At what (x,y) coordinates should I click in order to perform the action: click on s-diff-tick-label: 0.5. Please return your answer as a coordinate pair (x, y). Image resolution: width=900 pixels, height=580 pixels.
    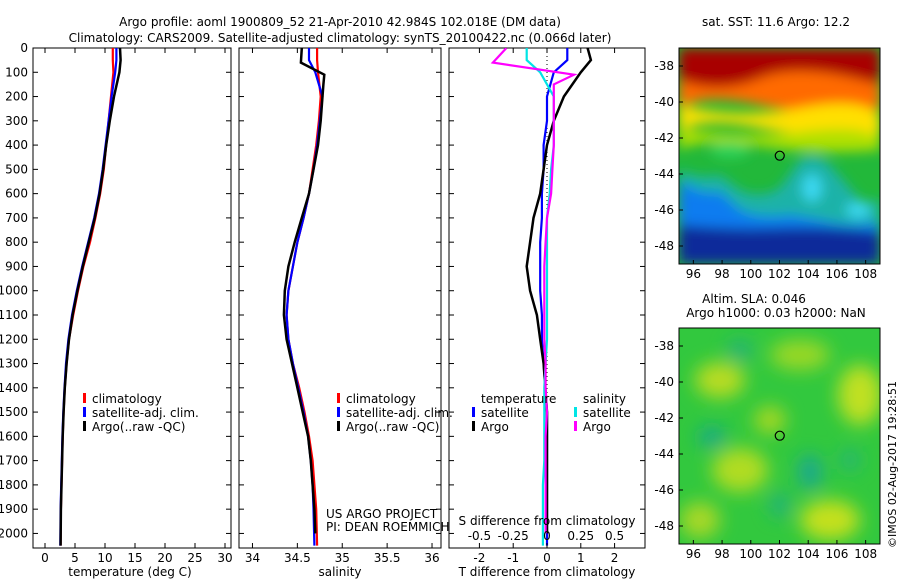
    Looking at the image, I should click on (614, 536).